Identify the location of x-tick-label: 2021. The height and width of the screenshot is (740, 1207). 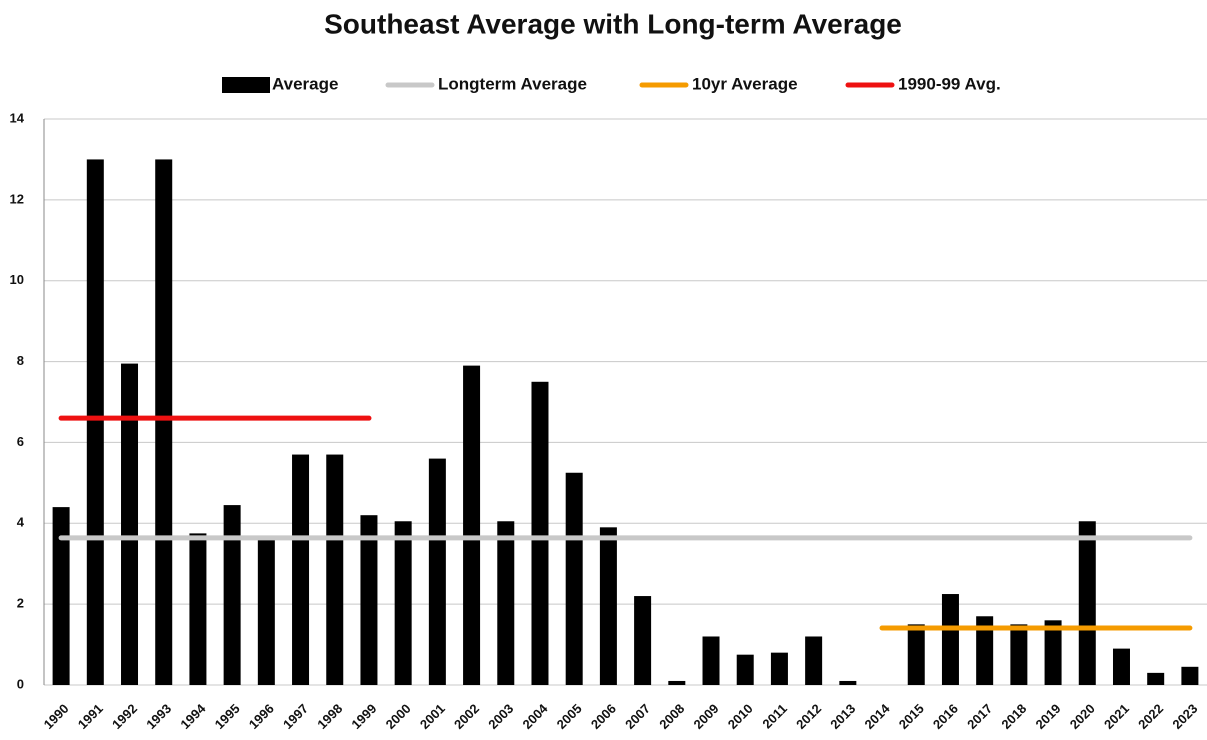
(1116, 716).